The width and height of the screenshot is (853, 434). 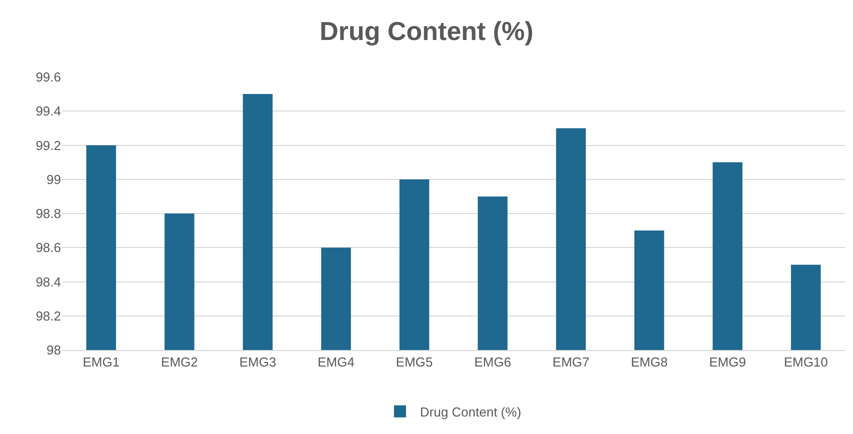 I want to click on x-tick-label: EMG9, so click(x=727, y=362).